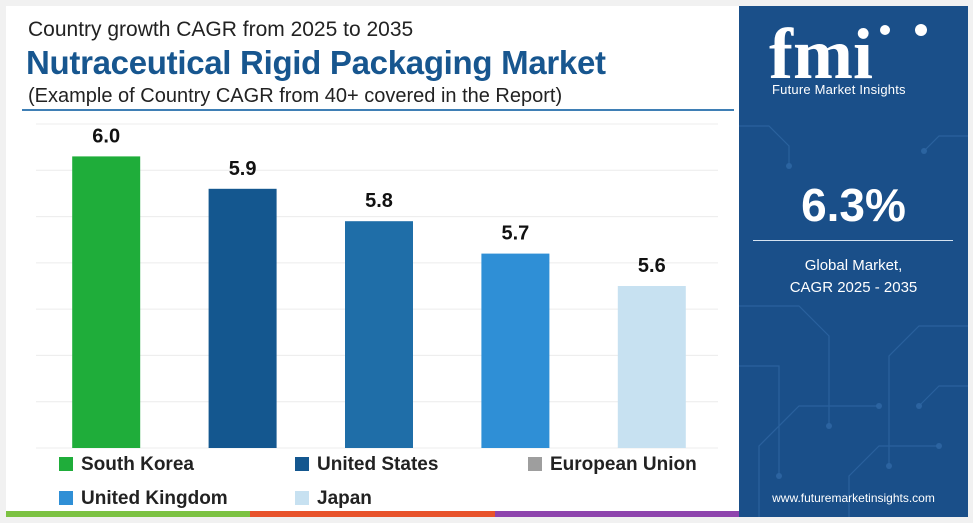 The width and height of the screenshot is (973, 523). I want to click on bar-value-label: 5.6, so click(652, 266).